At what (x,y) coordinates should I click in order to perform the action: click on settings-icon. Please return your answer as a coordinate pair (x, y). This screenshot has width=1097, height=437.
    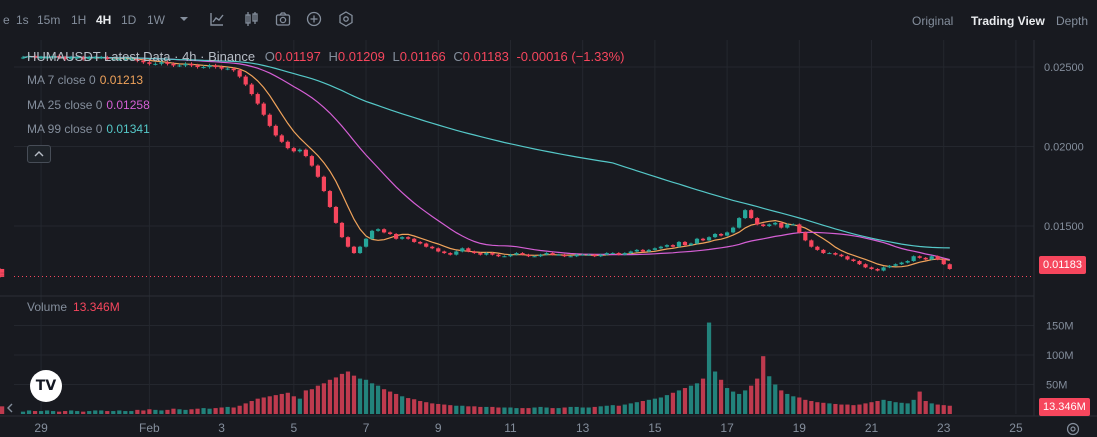
    Looking at the image, I should click on (346, 19).